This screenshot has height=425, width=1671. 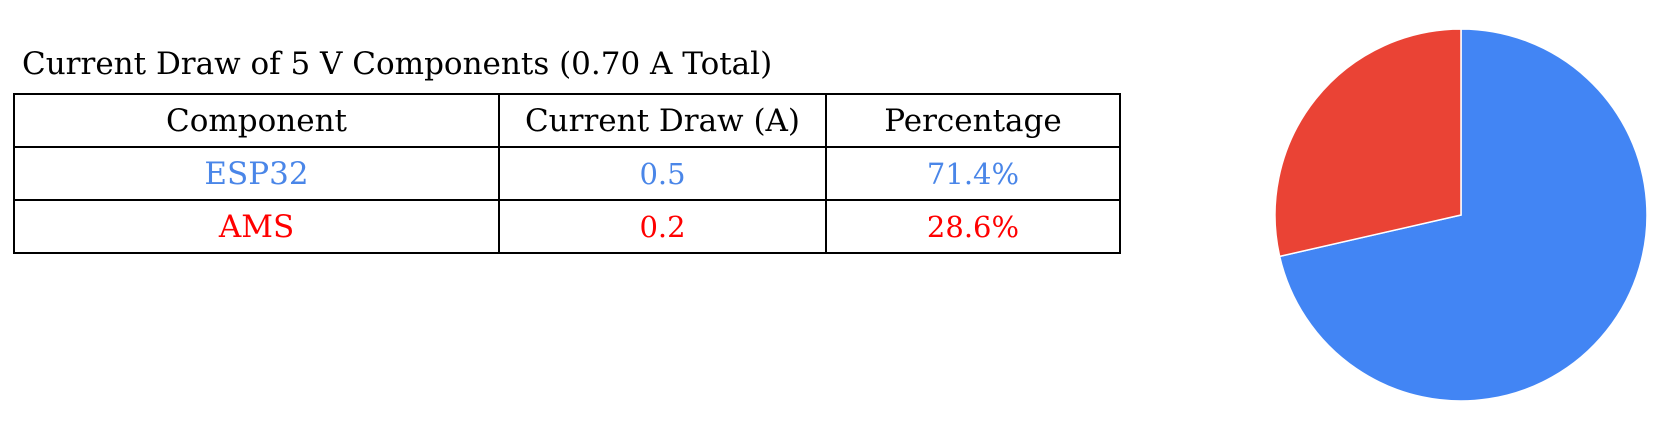 I want to click on header-percentage: Percentage, so click(x=973, y=120).